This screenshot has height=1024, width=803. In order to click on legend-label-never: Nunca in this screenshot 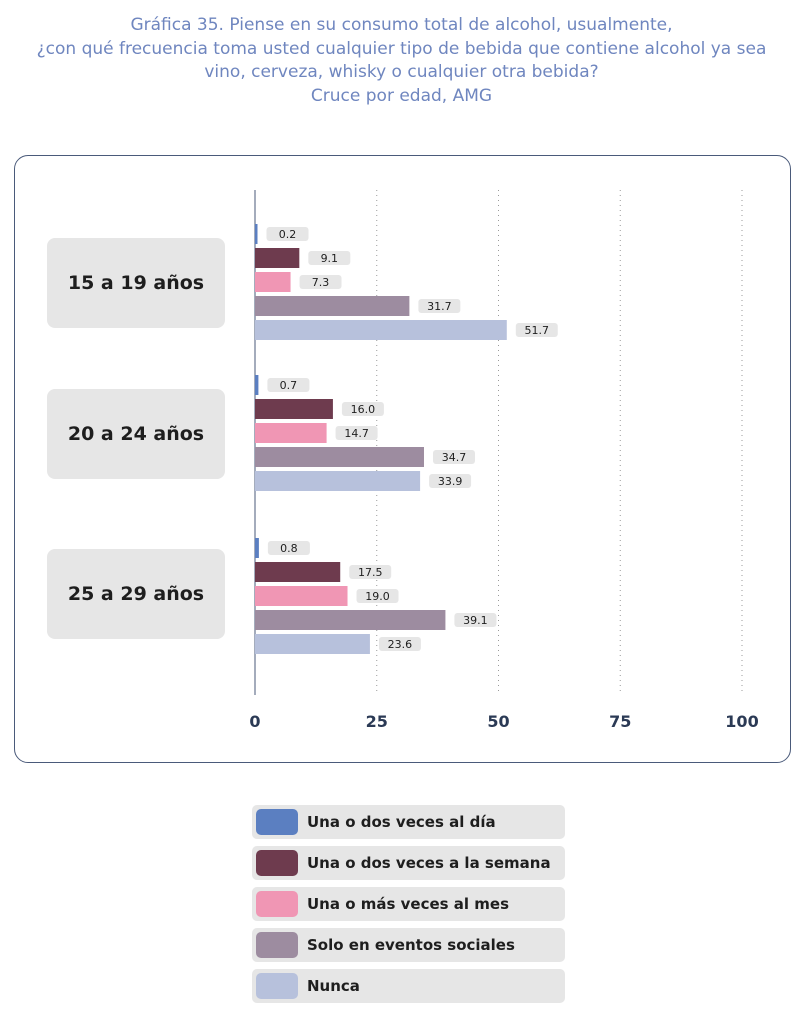, I will do `click(333, 986)`.